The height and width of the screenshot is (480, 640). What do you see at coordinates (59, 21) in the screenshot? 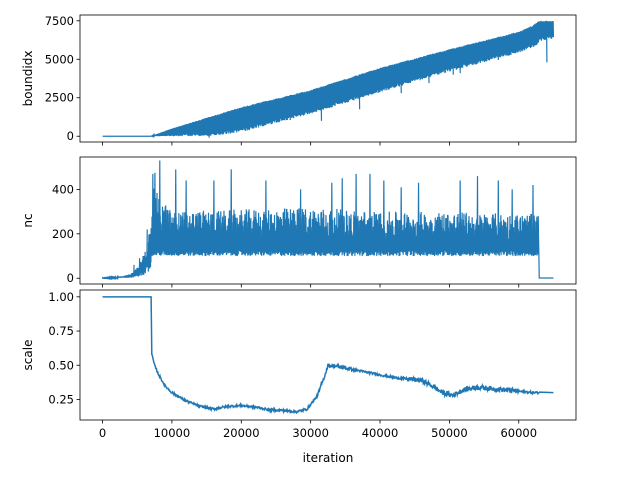
I see `ytick-label: 7500` at bounding box center [59, 21].